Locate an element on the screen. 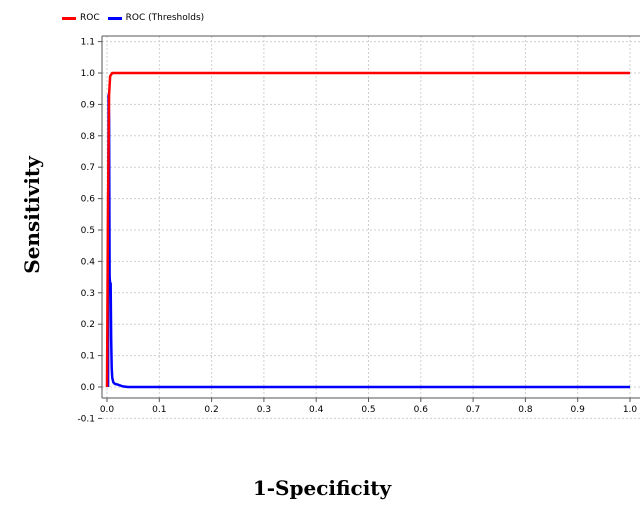 Image resolution: width=644 pixels, height=515 pixels. x-tick-label: 0.6 is located at coordinates (421, 410).